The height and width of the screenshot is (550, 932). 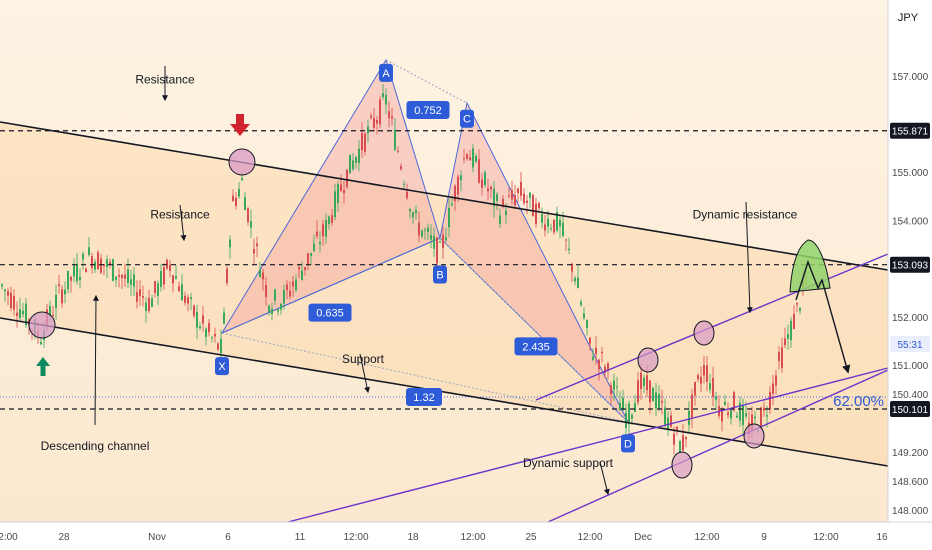 I want to click on price-badge, so click(x=910, y=130).